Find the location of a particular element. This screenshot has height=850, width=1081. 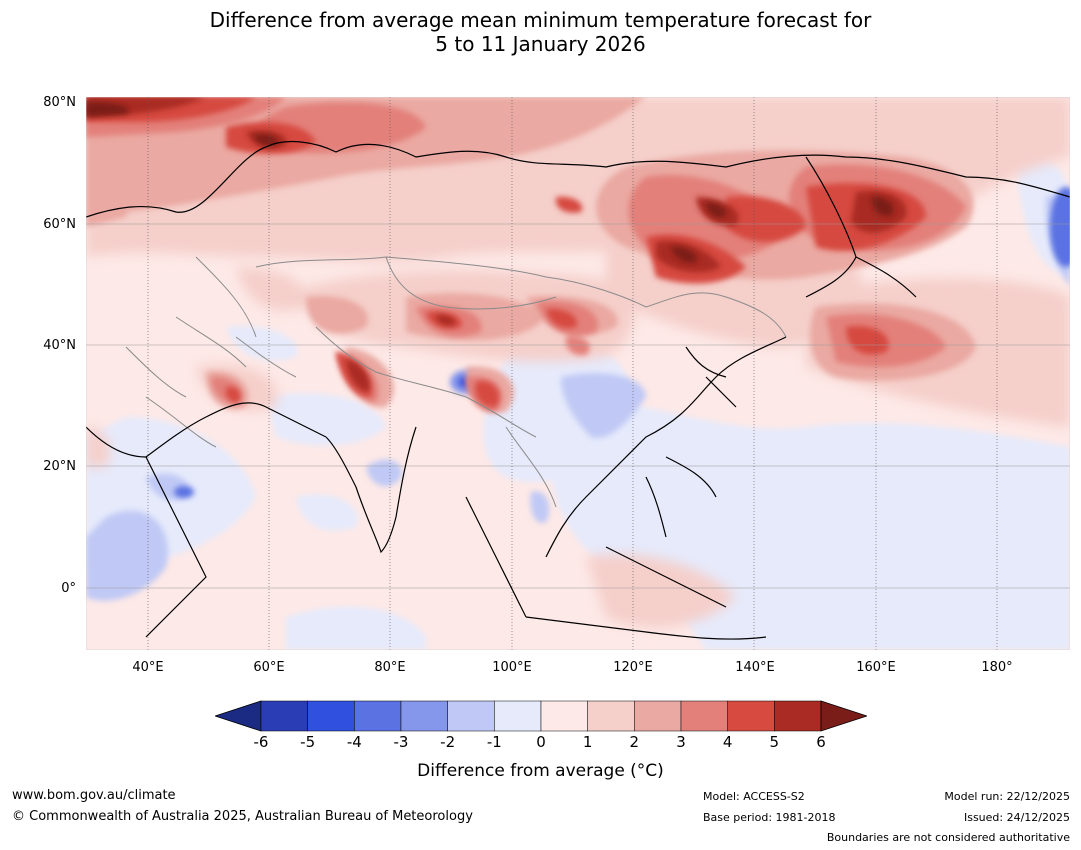

colorbar-tick: -4 is located at coordinates (354, 742).